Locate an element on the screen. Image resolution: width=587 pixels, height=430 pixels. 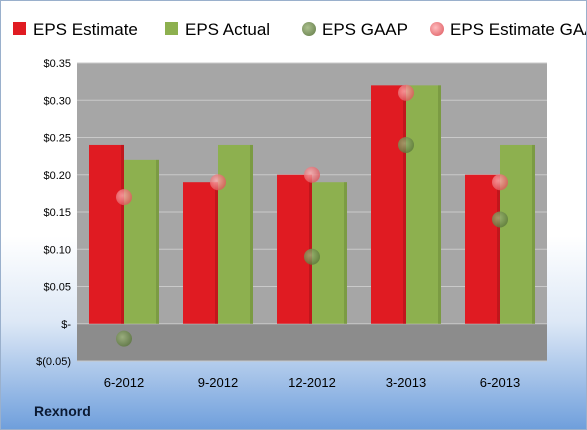
legend-label: EPS GAAP is located at coordinates (365, 29).